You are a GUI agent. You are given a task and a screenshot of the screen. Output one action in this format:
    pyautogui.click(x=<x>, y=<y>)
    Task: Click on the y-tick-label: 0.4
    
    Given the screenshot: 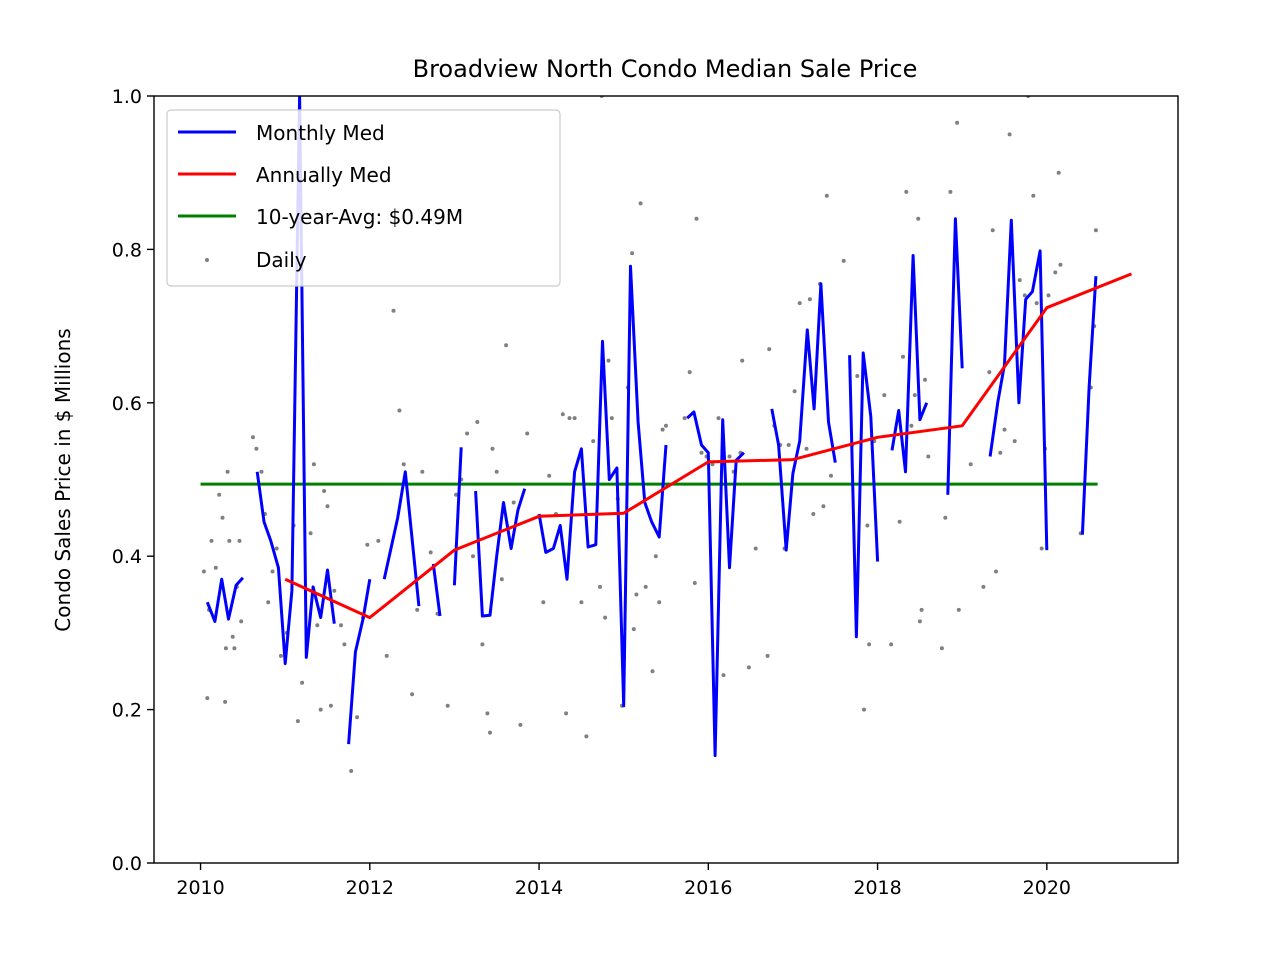 What is the action you would take?
    pyautogui.click(x=127, y=557)
    